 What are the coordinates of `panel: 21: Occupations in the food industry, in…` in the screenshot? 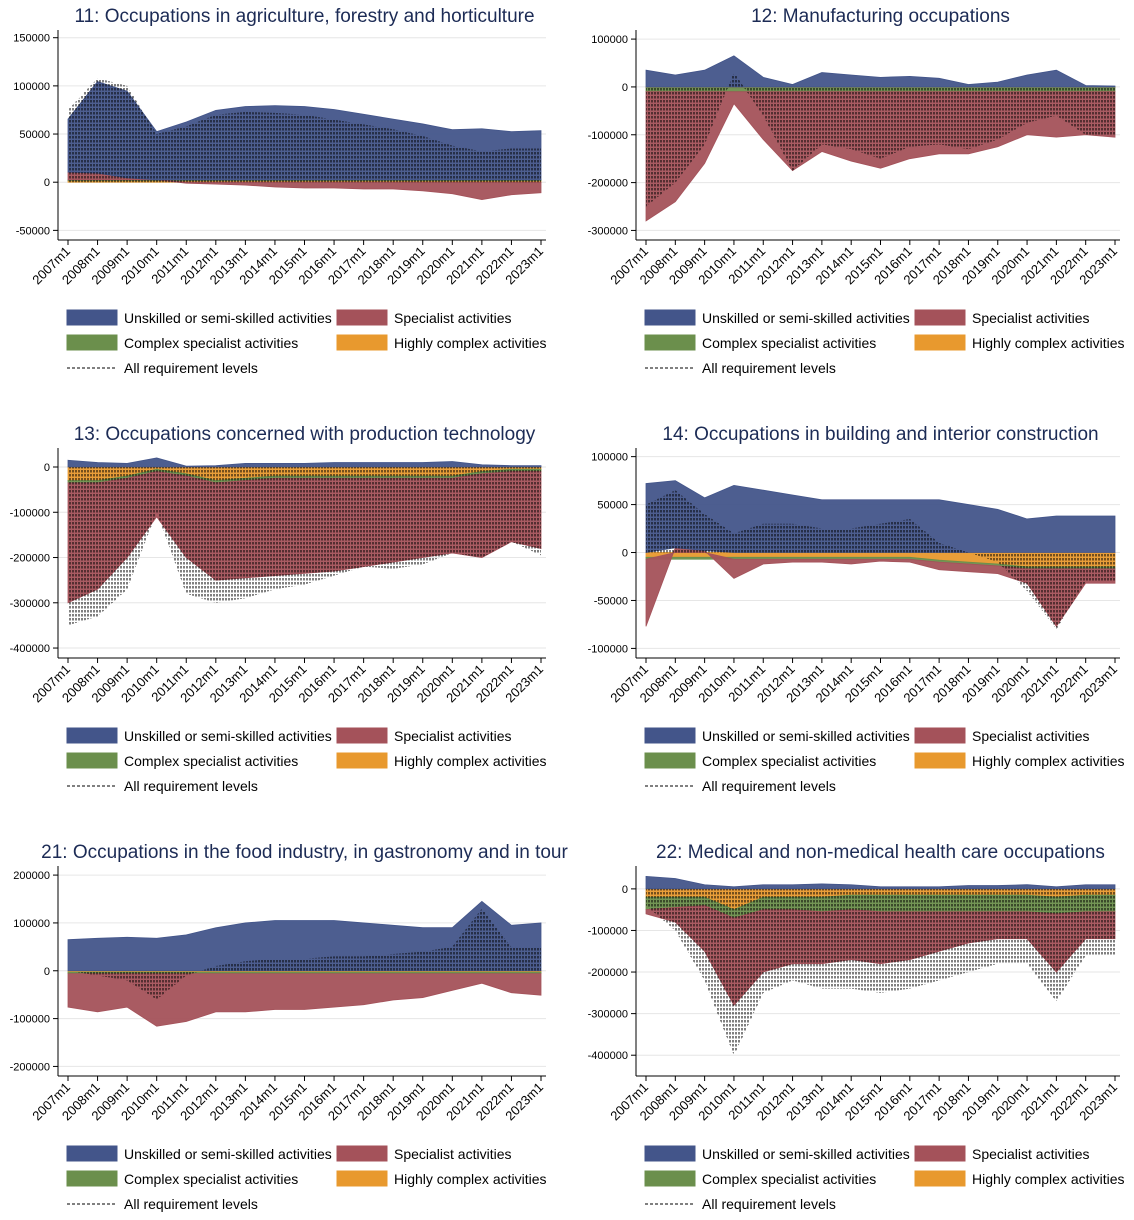 It's located at (289, 1027).